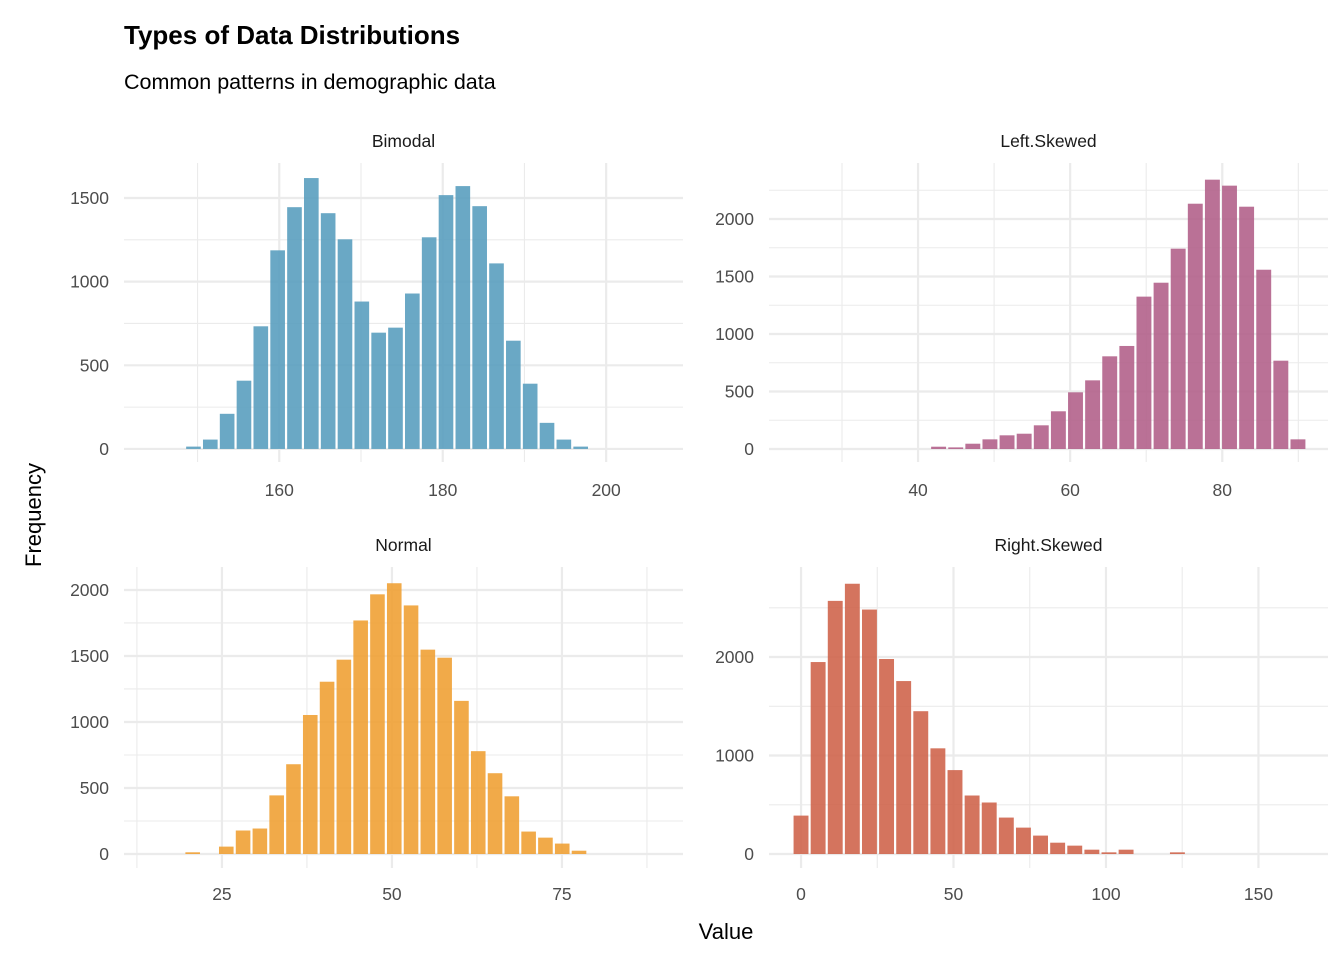 Image resolution: width=1344 pixels, height=960 pixels. Describe the element at coordinates (606, 490) in the screenshot. I see `x-tick-label: 200` at that location.